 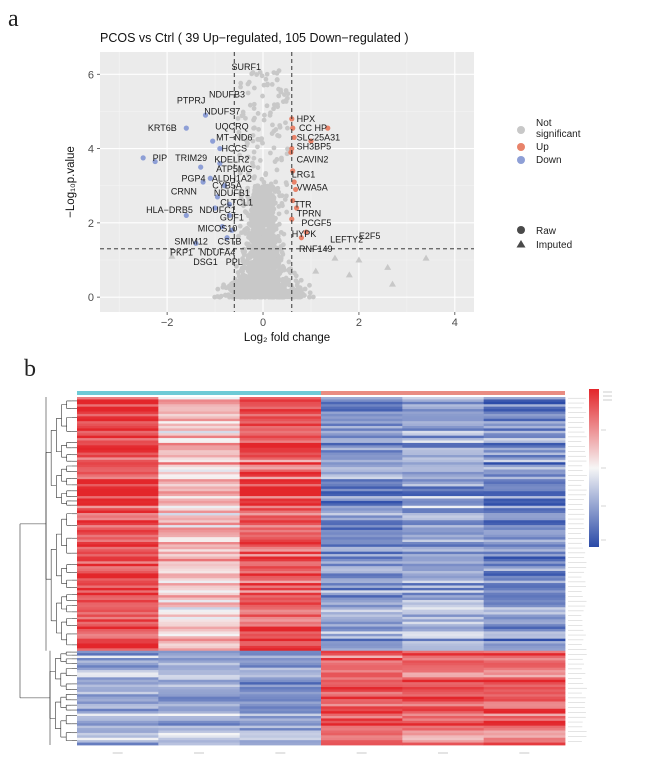 What do you see at coordinates (215, 208) in the screenshot?
I see `point-down` at bounding box center [215, 208].